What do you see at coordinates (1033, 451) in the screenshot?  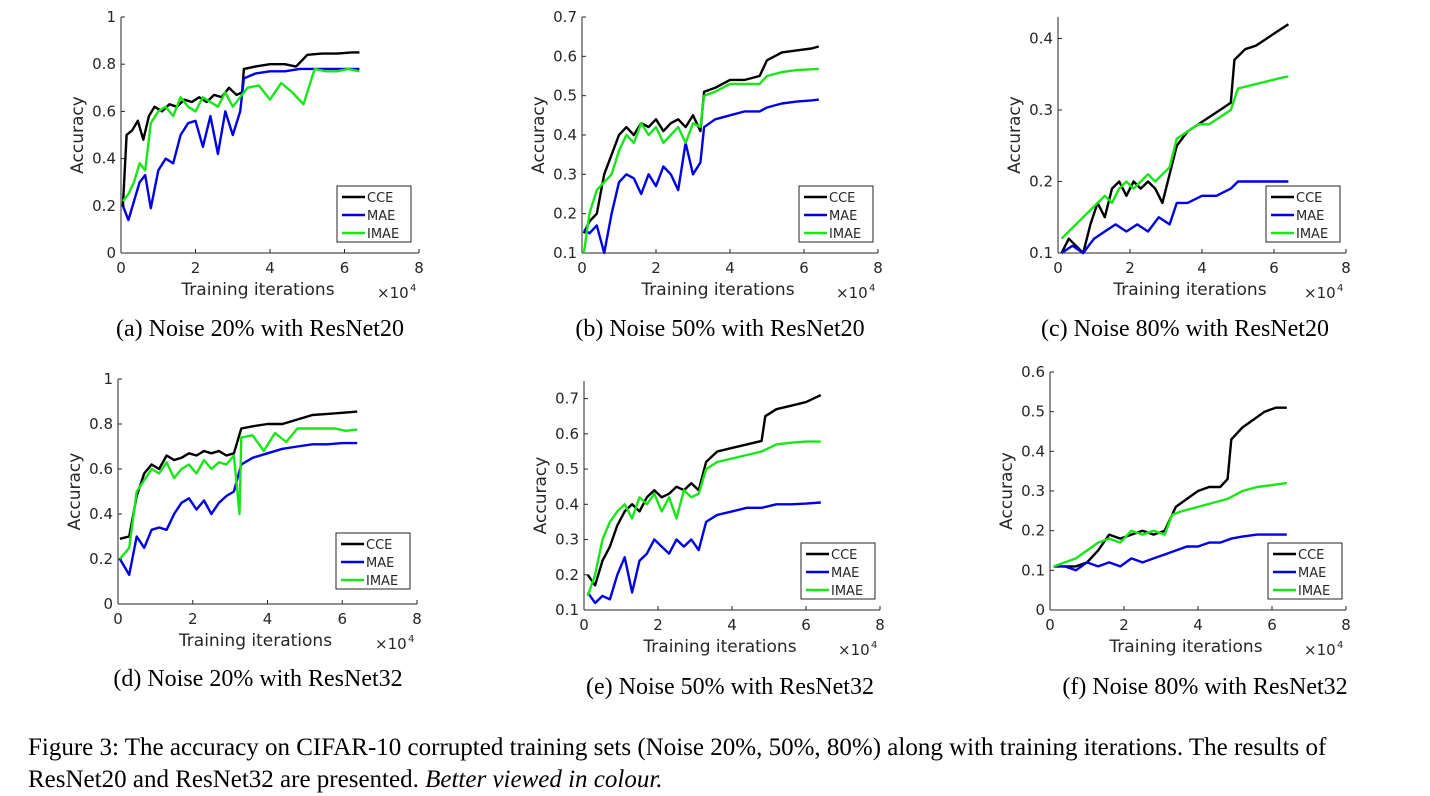 I see `y-tick-label-f-4: 0.4` at bounding box center [1033, 451].